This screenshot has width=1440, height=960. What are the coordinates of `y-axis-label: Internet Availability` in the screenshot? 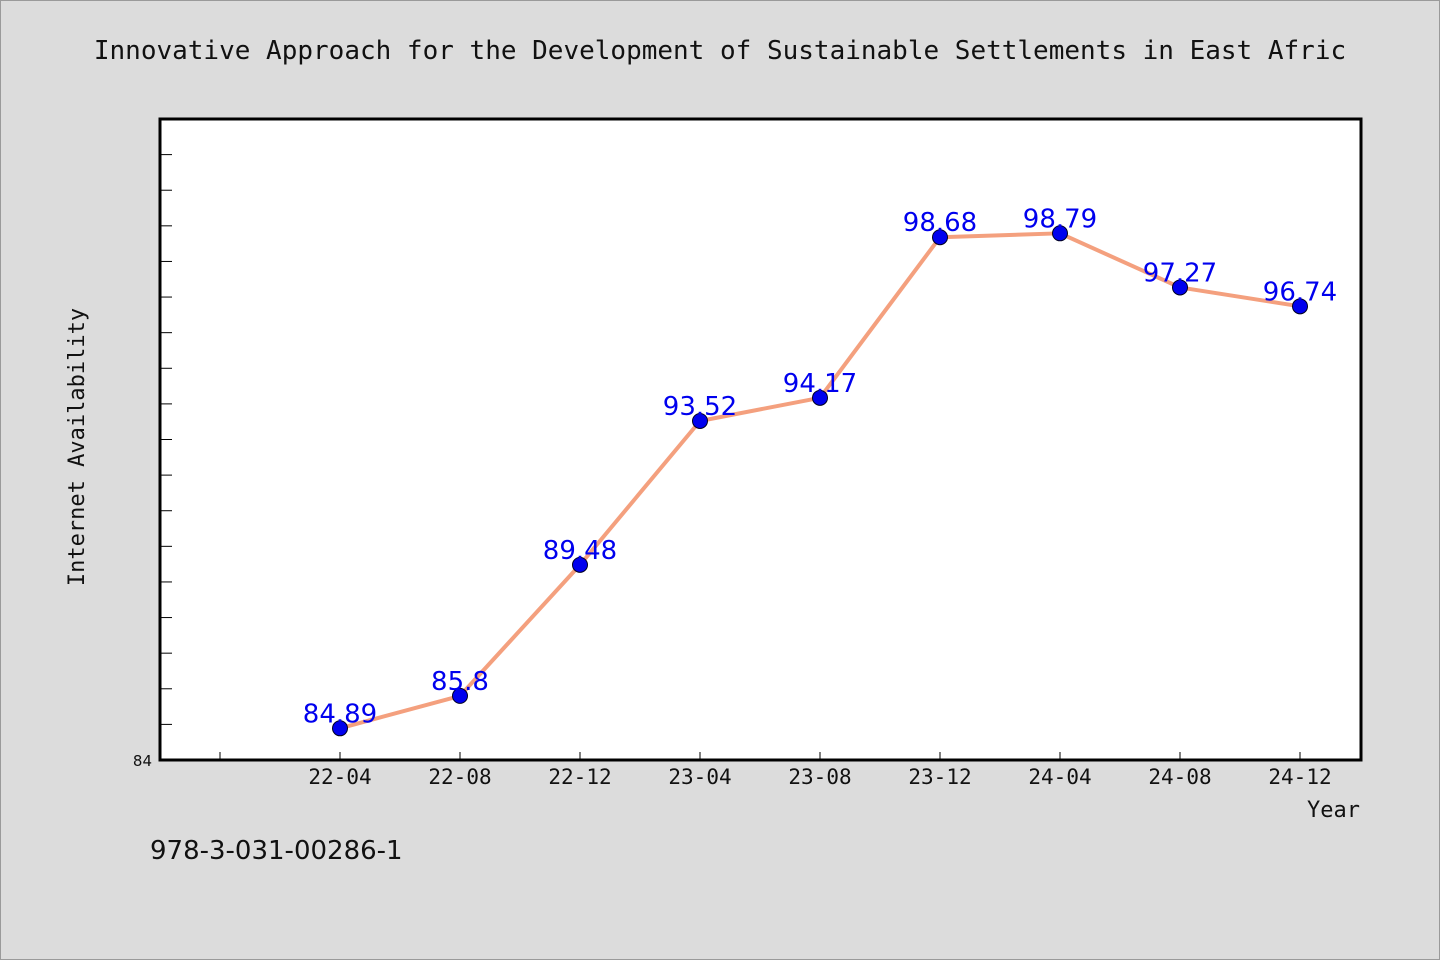 It's located at (77, 447).